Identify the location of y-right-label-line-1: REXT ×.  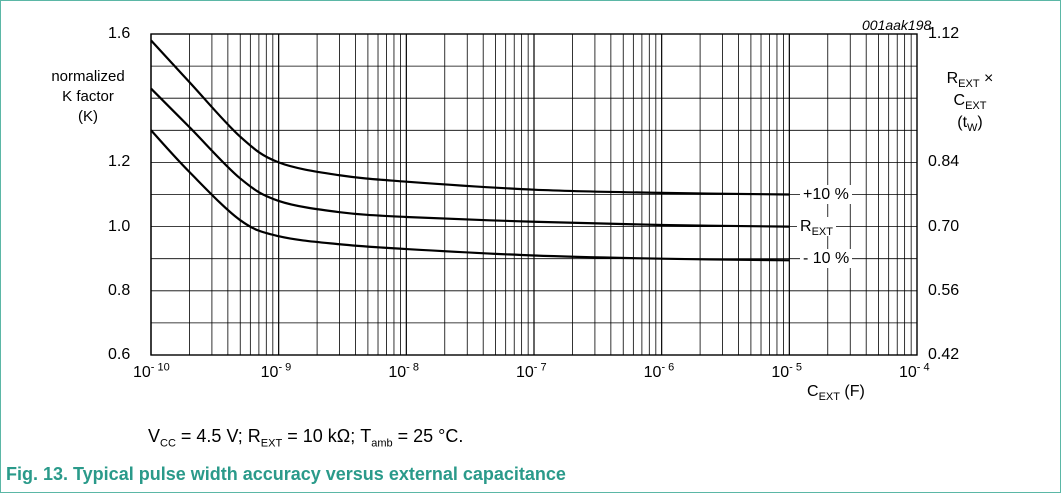
(970, 80).